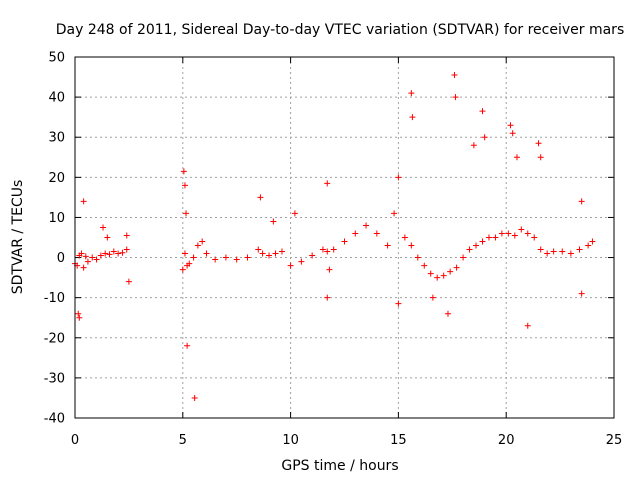  I want to click on y-tick-label: 30, so click(56, 138).